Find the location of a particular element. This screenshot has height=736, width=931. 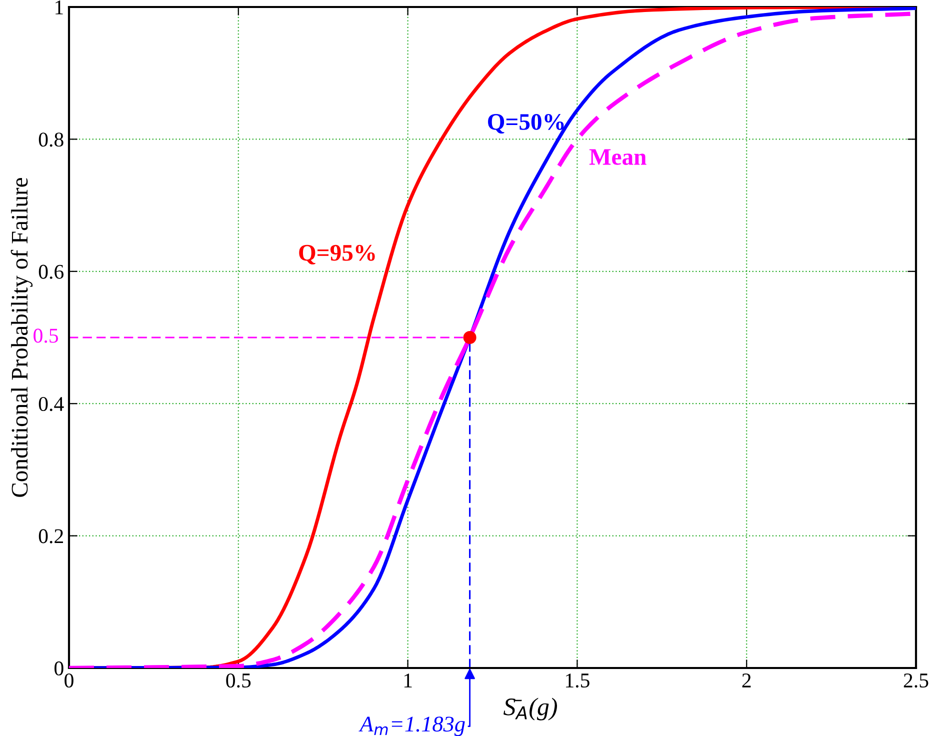

series-label: Q=95% is located at coordinates (337, 254).